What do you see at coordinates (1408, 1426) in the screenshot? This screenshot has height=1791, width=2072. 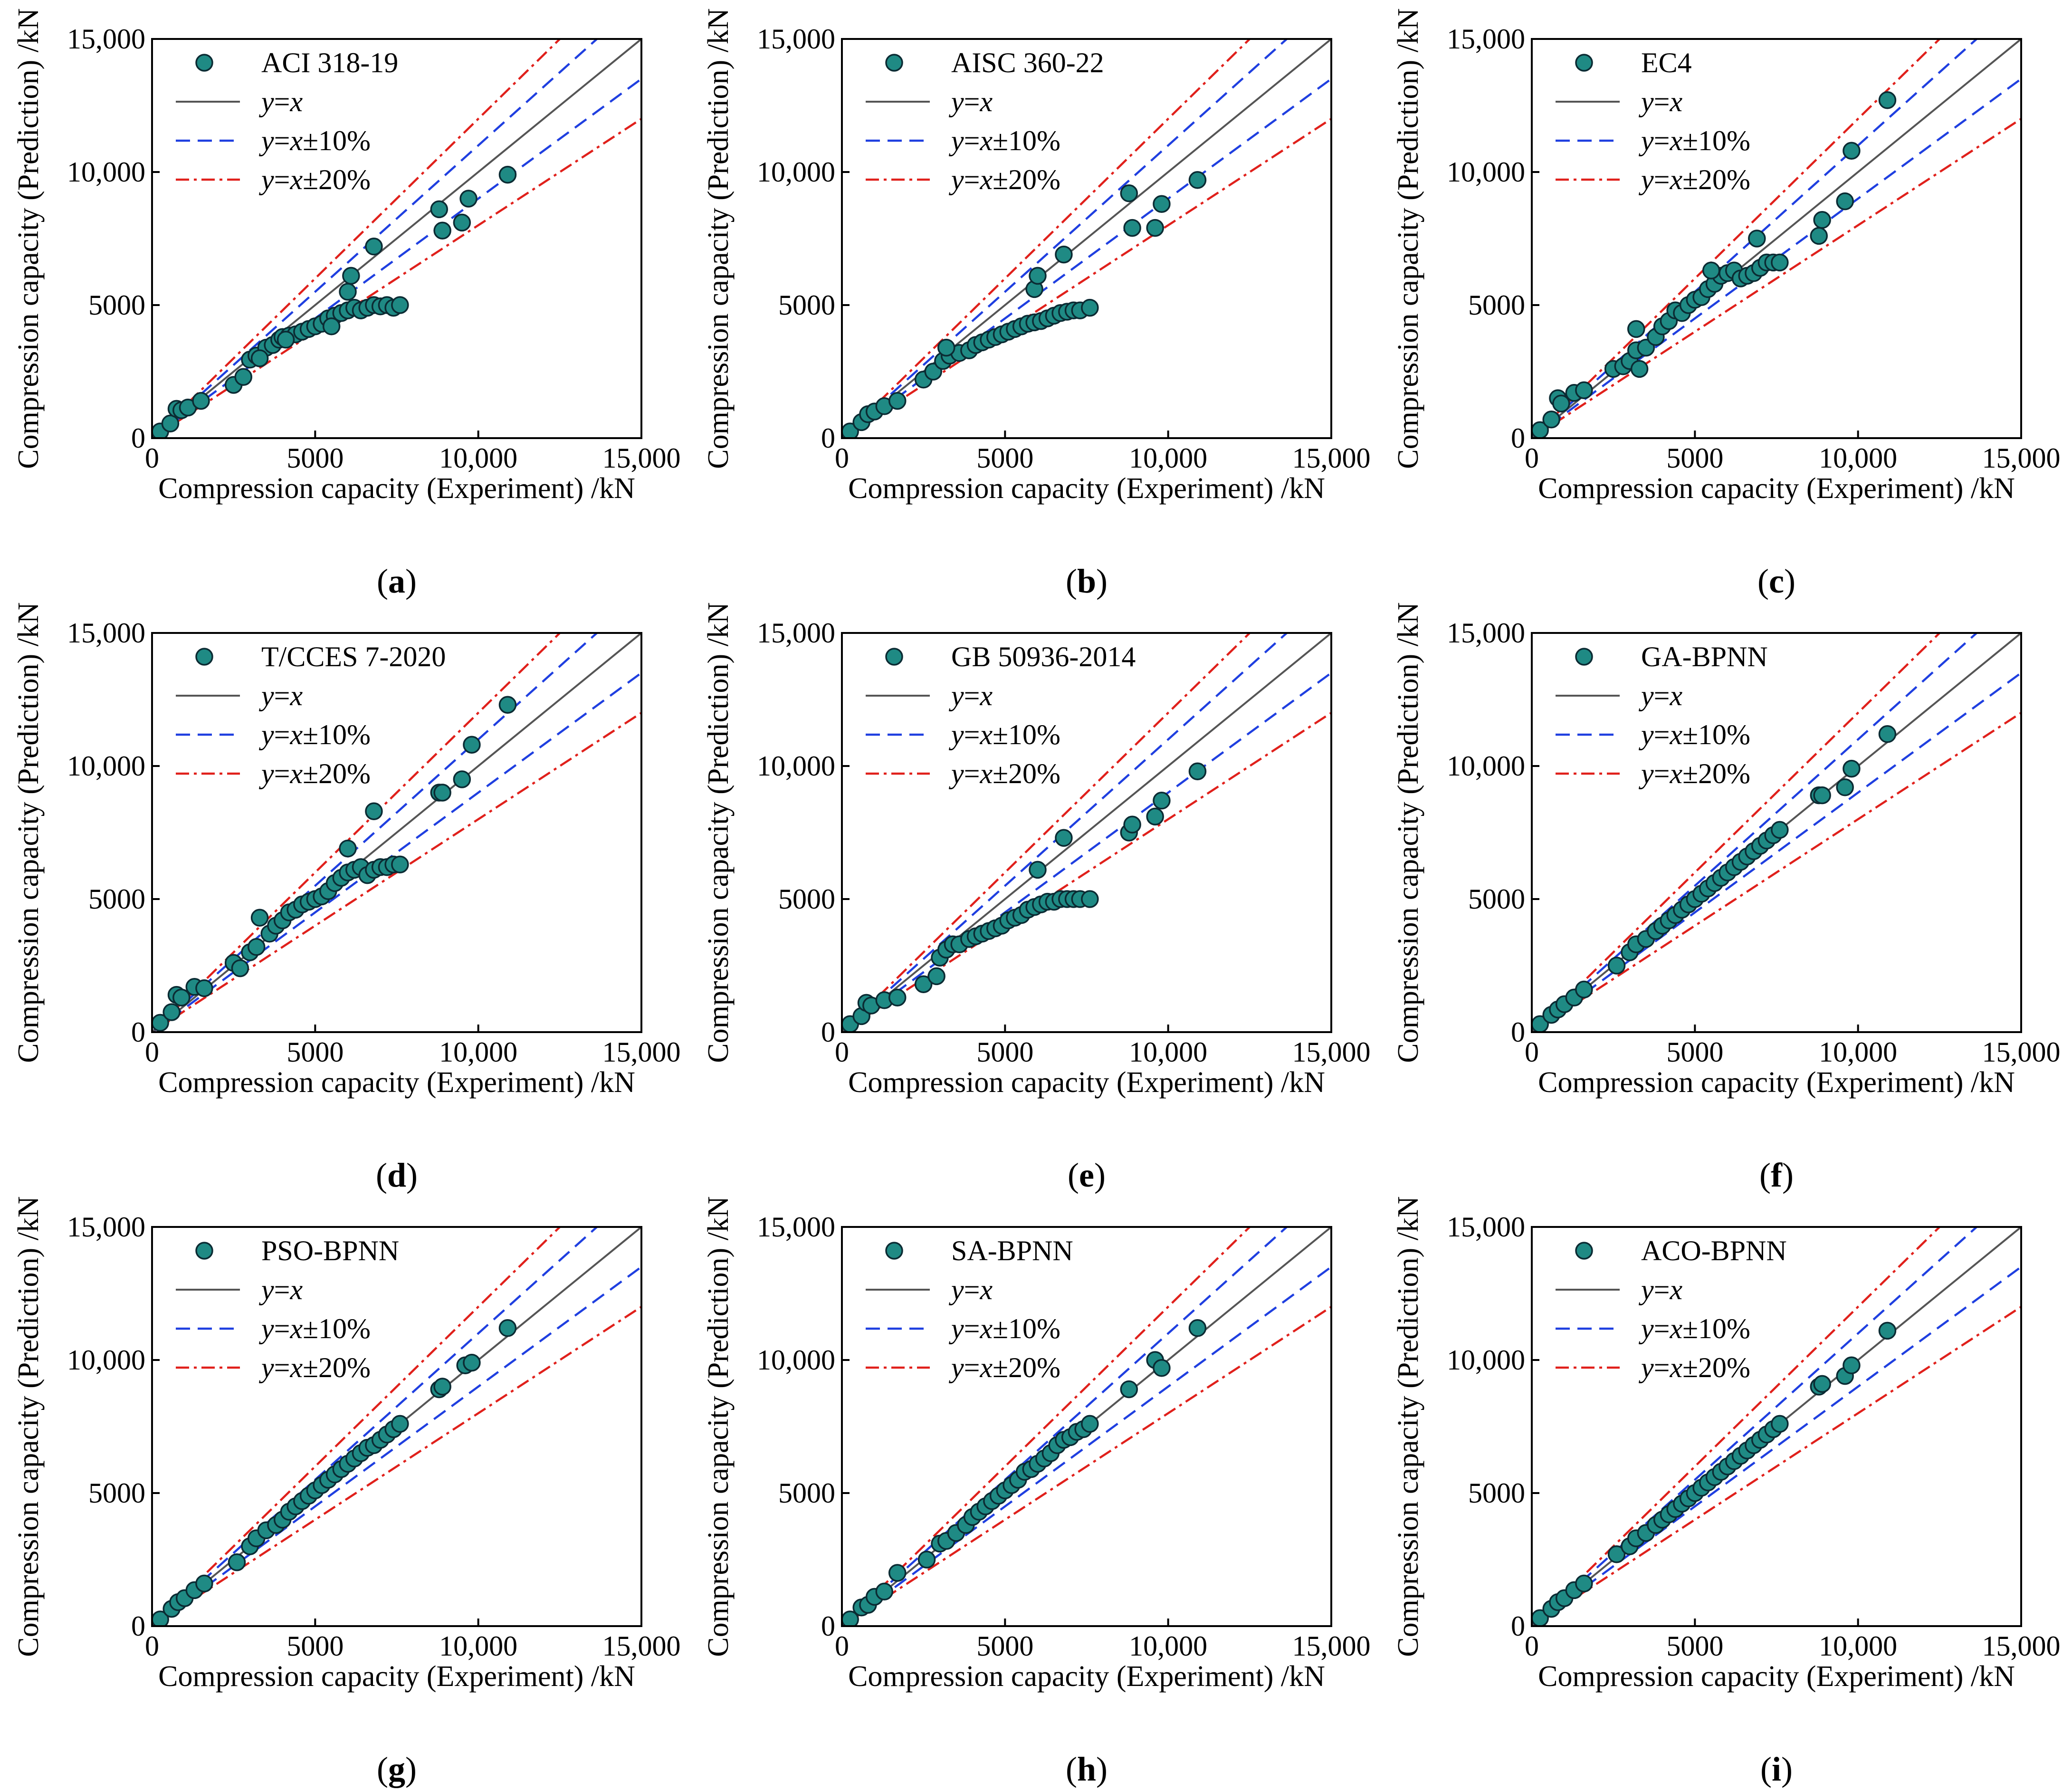 I see `y-axis-label-i: Compression capacity (Prediction) /kN` at bounding box center [1408, 1426].